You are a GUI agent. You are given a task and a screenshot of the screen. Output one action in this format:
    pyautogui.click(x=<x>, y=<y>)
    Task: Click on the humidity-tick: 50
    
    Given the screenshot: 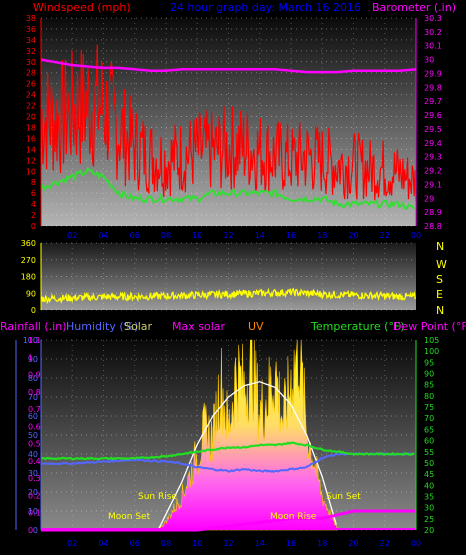 What is the action you would take?
    pyautogui.click(x=33, y=435)
    